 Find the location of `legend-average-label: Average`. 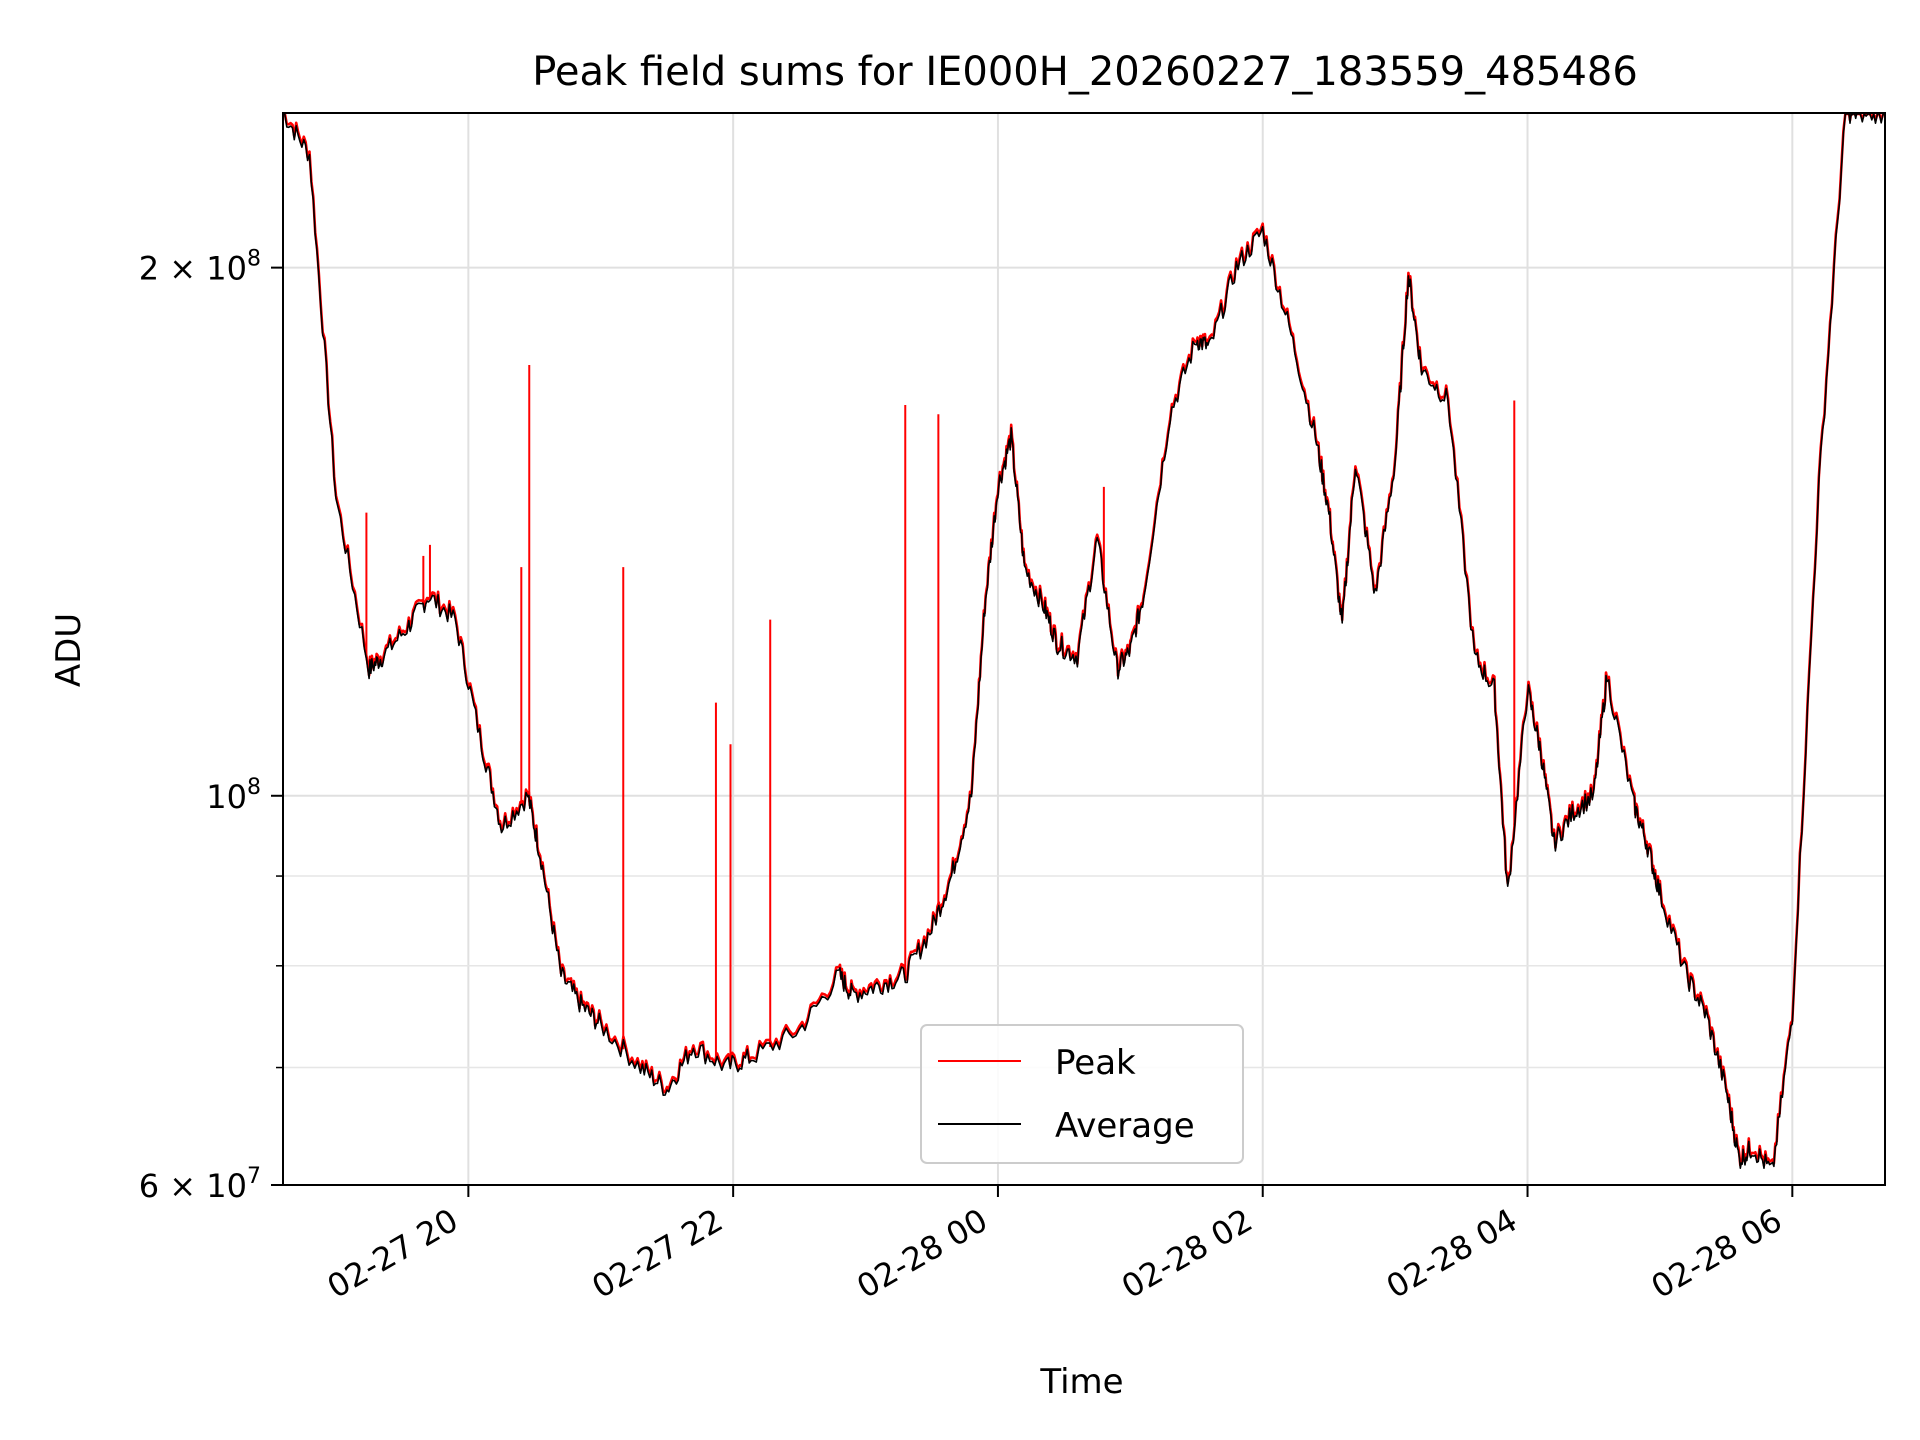

legend-average-label: Average is located at coordinates (1125, 1126).